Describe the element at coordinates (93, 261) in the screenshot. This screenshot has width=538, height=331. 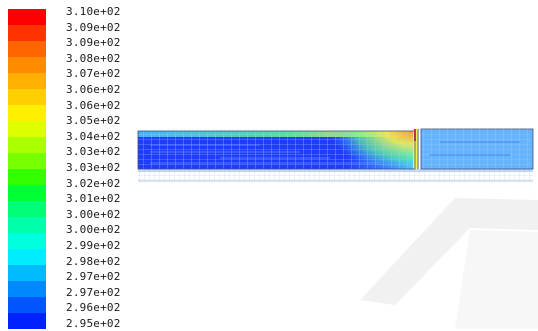
I see `colorbar-tick-label: 2.98e+02` at that location.